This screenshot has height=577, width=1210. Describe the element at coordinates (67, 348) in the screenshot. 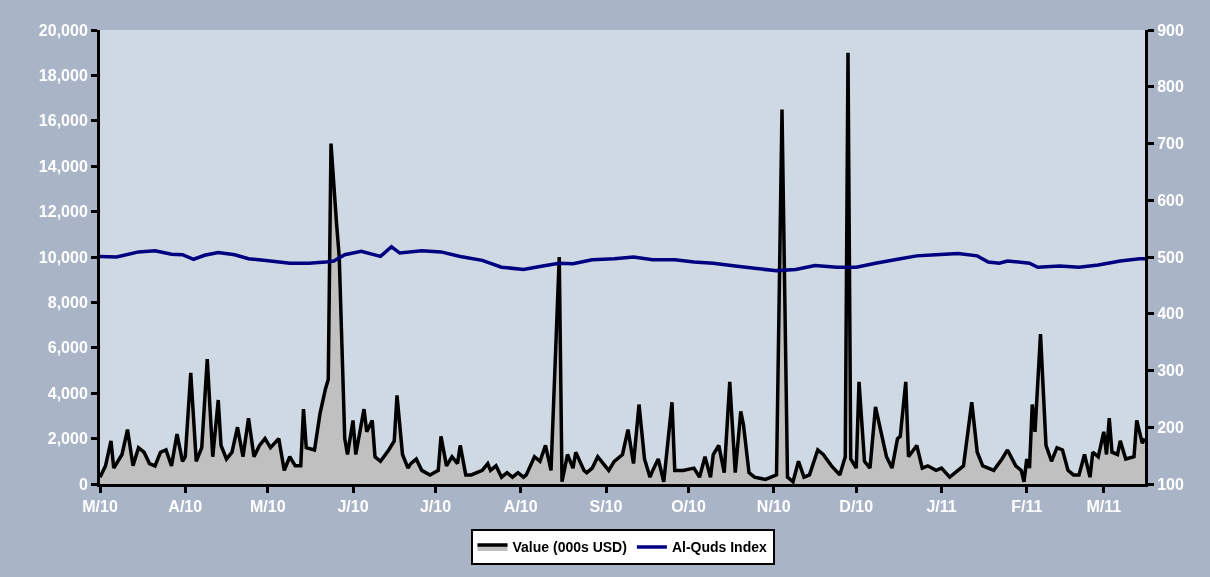

I see `y-tick-label: 6,000` at that location.